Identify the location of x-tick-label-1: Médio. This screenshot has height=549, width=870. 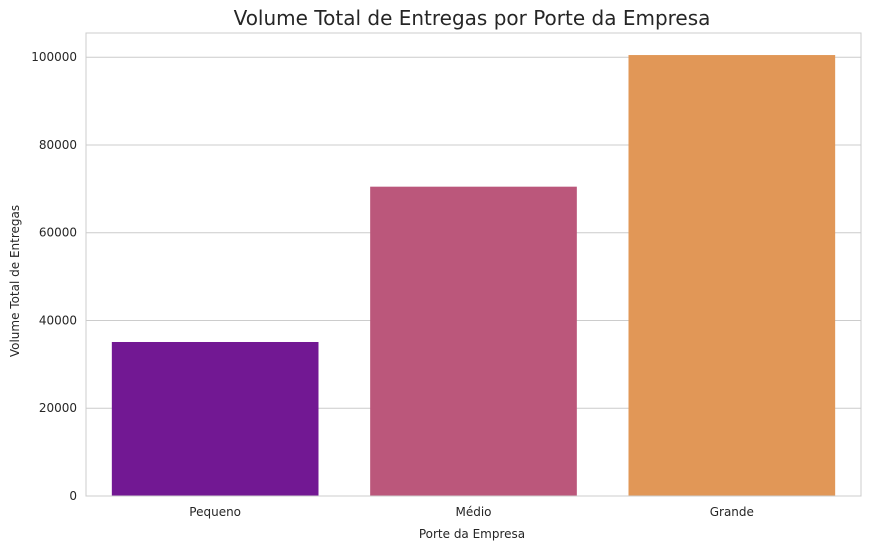
(473, 512).